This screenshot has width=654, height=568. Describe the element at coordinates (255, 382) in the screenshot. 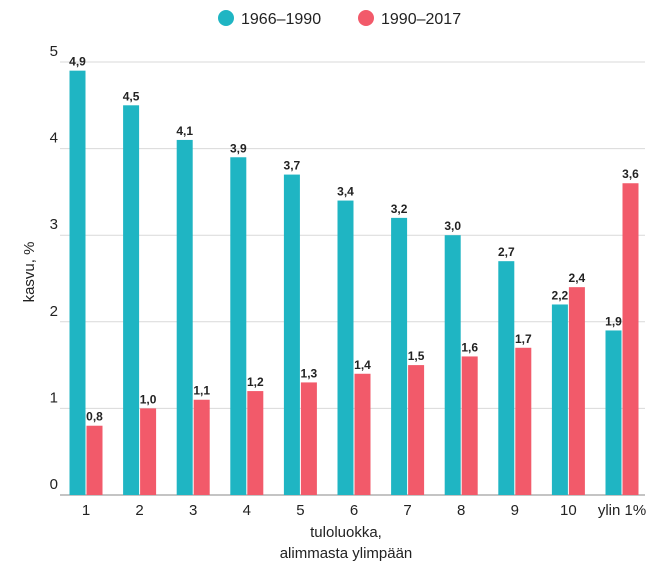

I see `data-label-s2-4: 1,2` at that location.